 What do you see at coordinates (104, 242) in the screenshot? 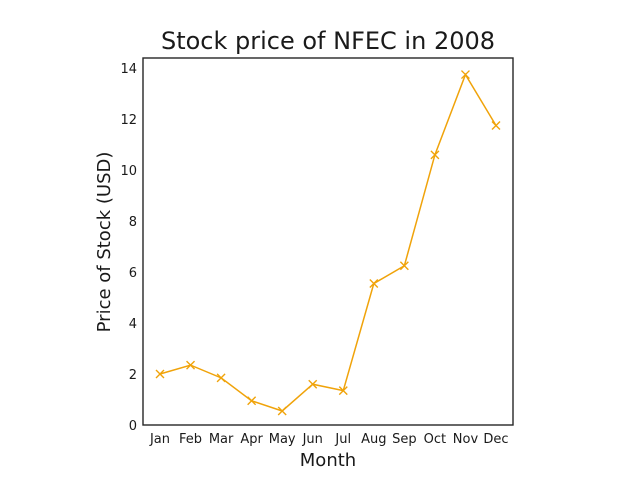
I see `y-axis-label: Price of Stock (USD)` at bounding box center [104, 242].